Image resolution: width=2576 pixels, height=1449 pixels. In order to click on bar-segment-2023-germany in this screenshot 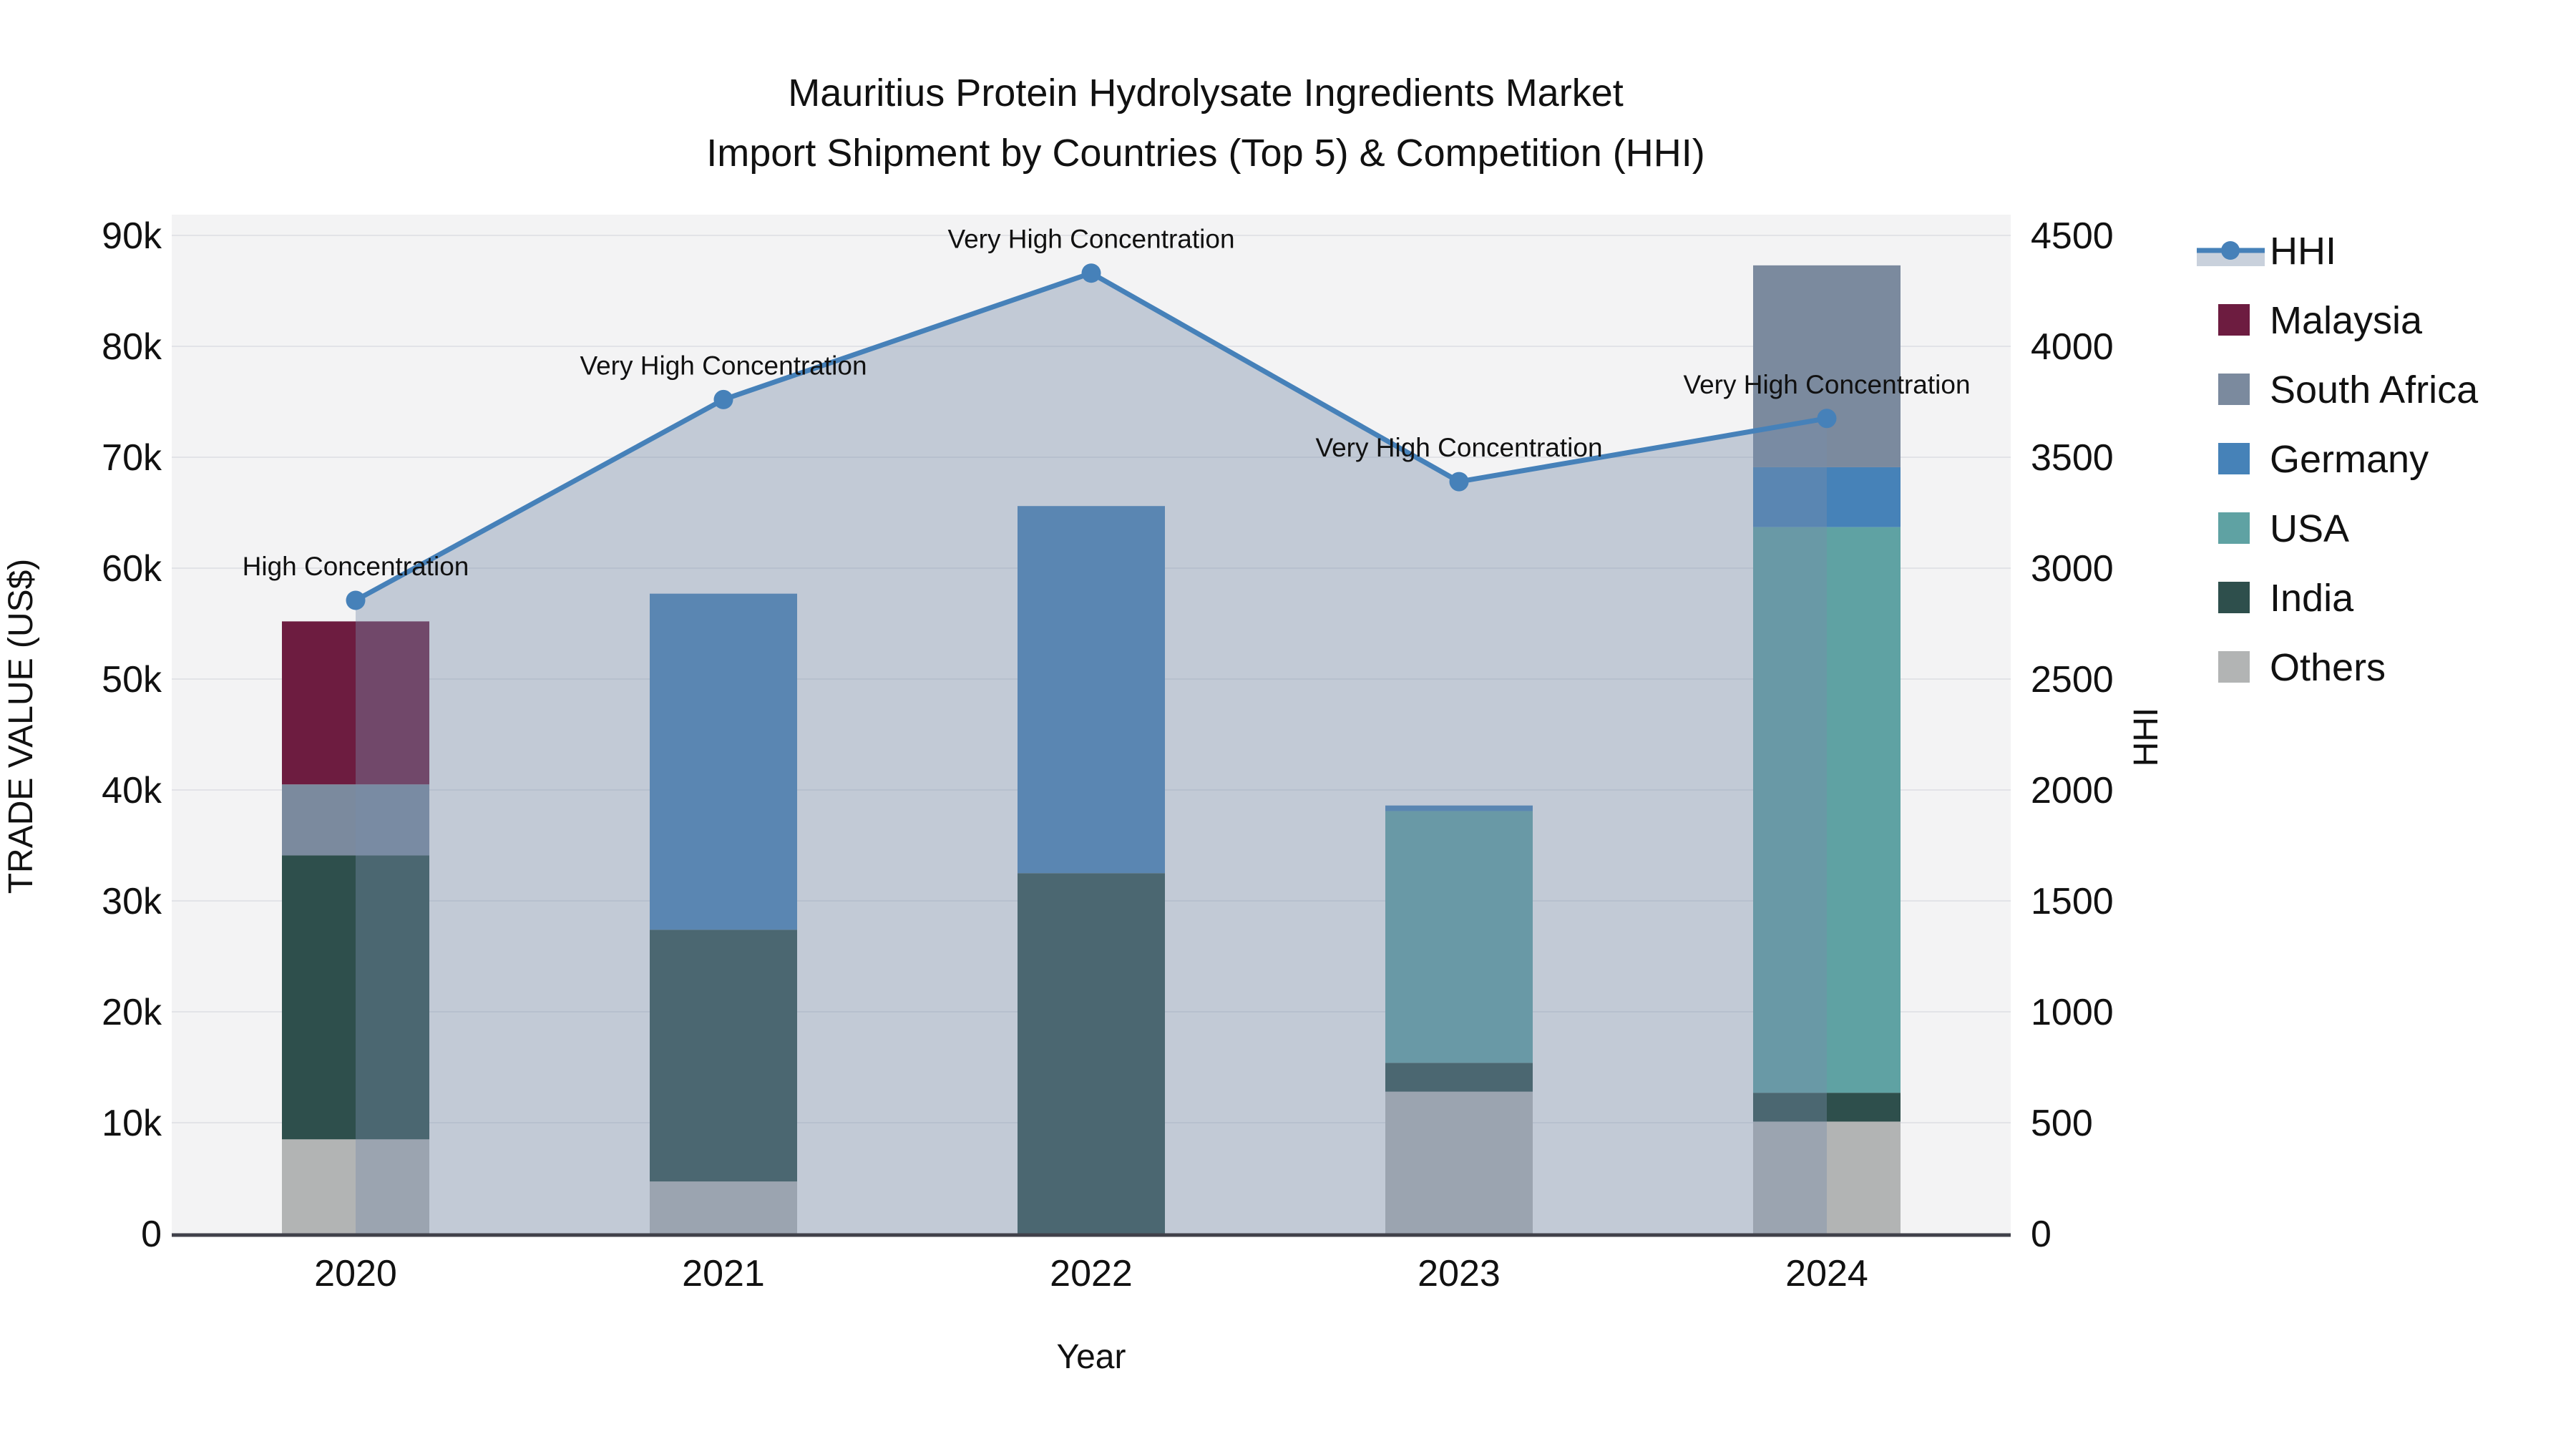, I will do `click(1459, 808)`.